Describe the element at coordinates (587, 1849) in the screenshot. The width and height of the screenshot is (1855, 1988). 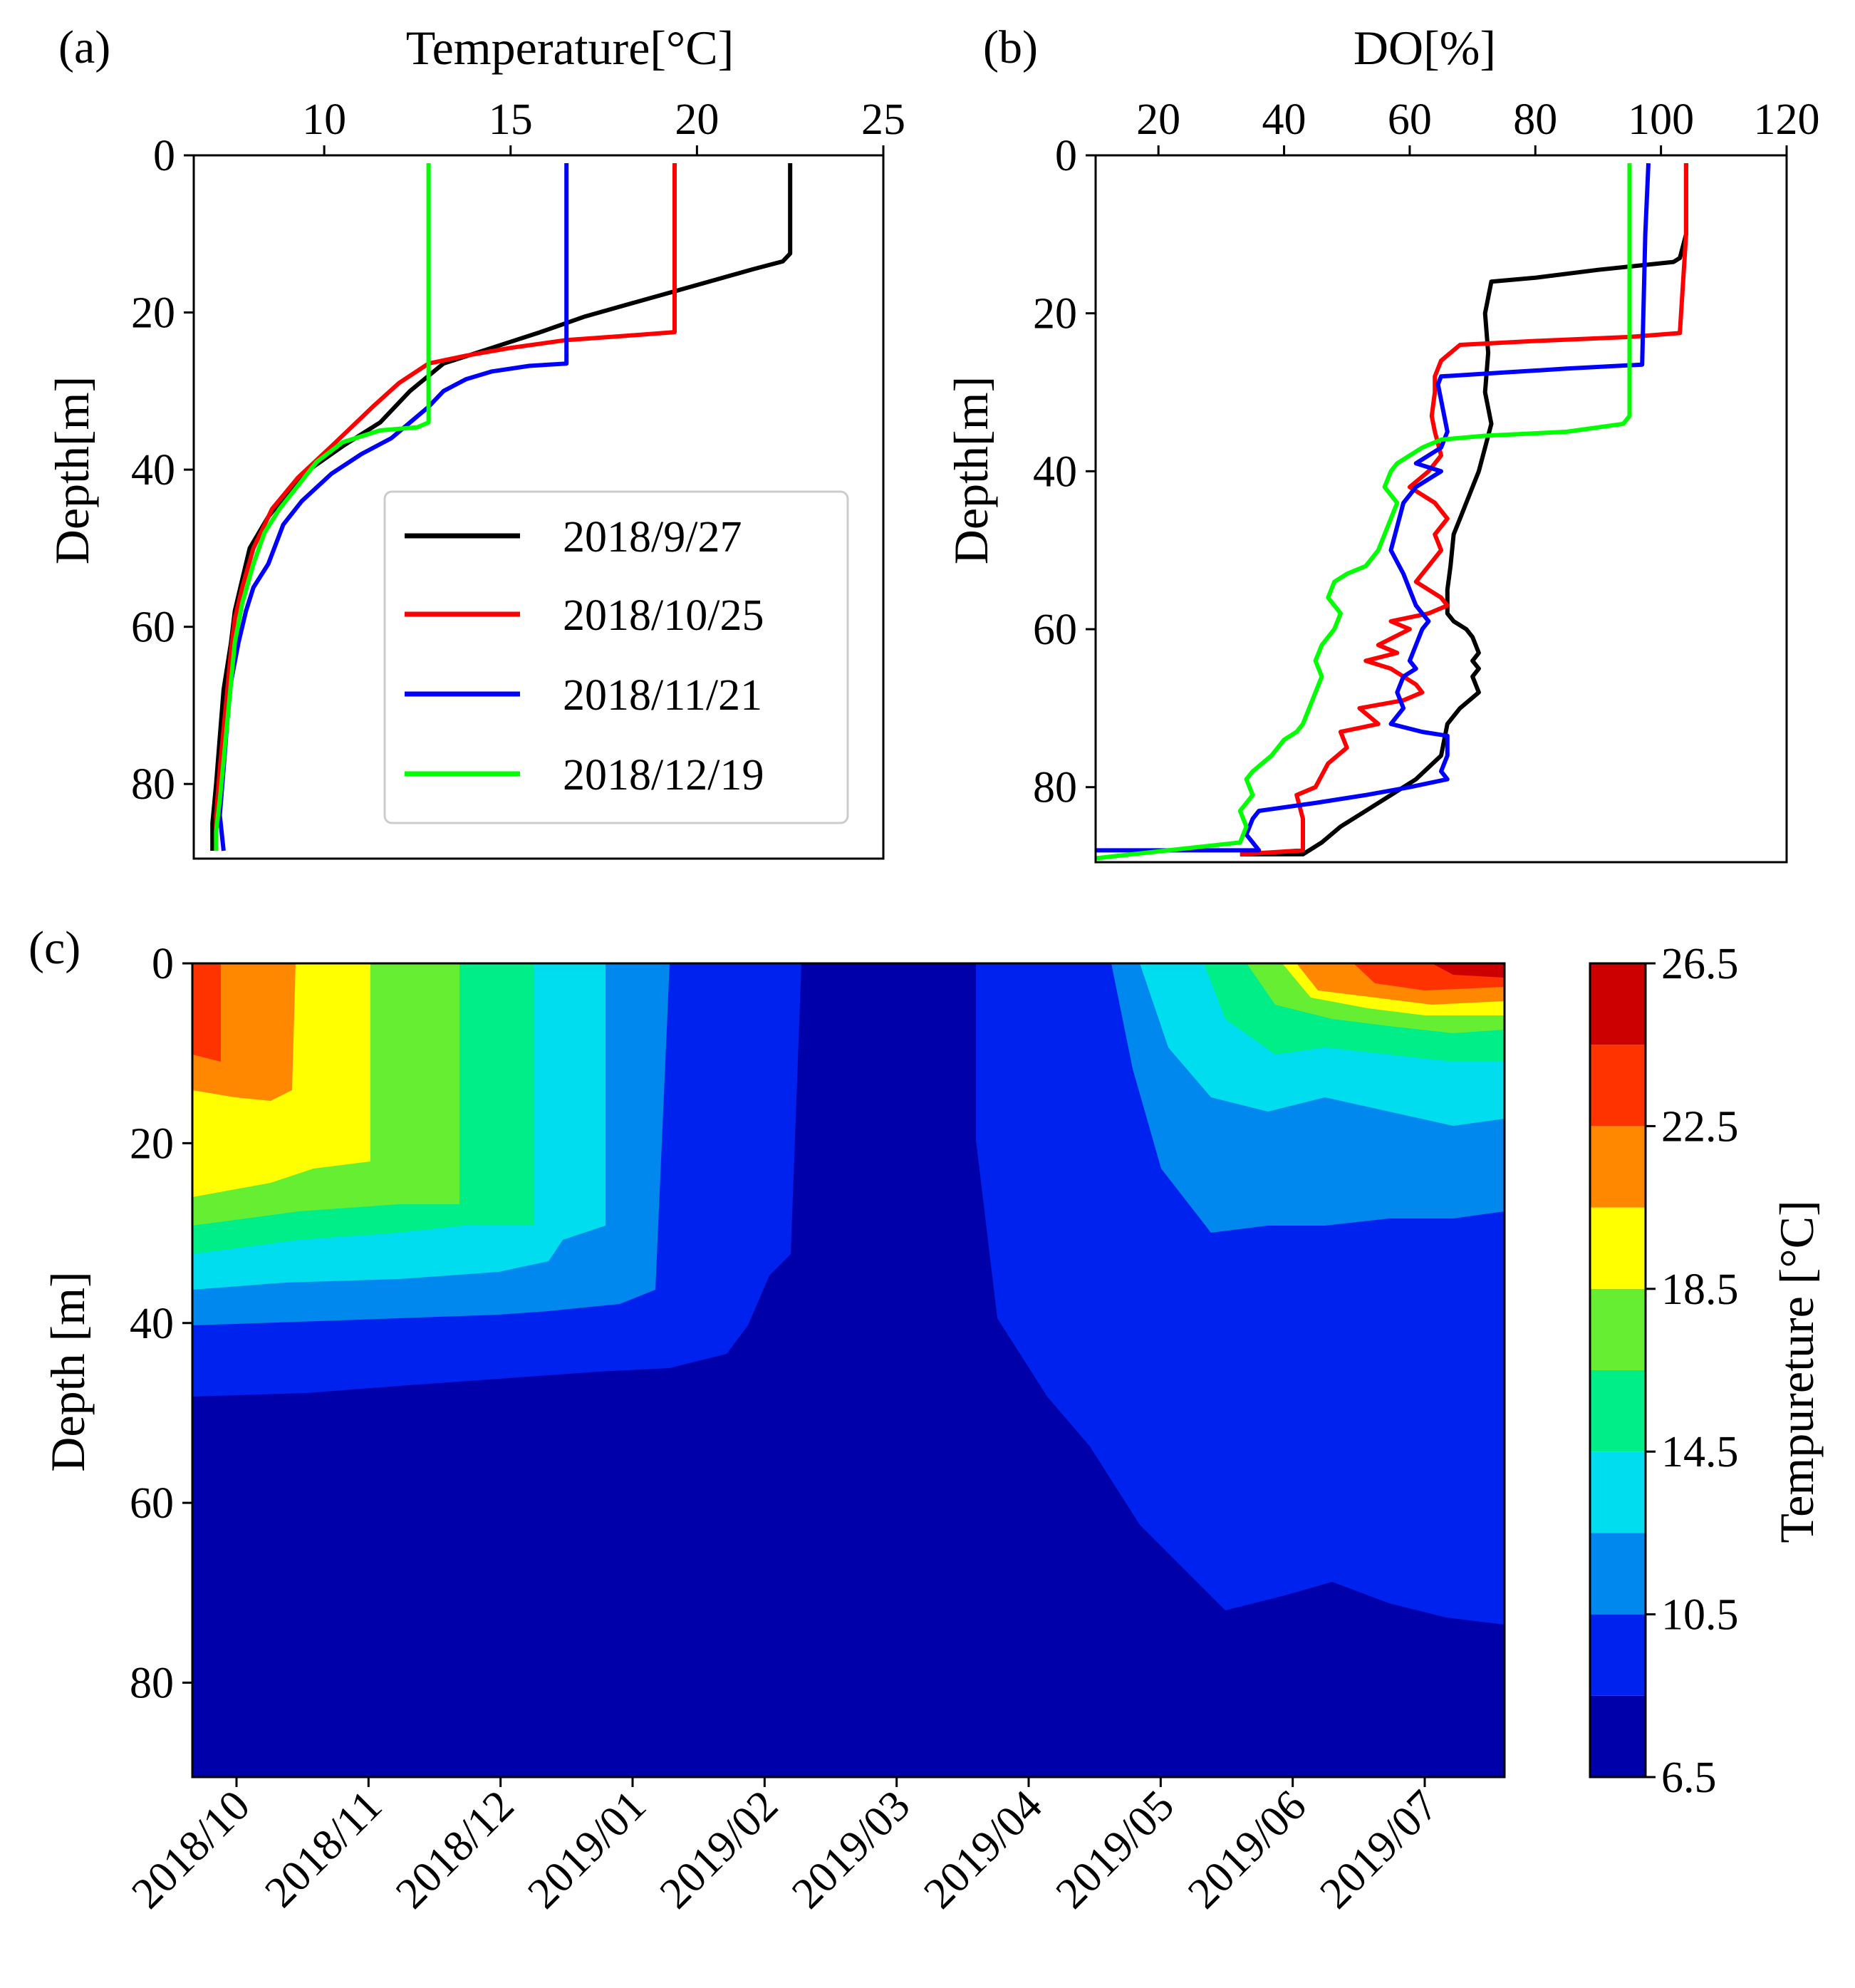
I see `panel-c-xtick-label-3: 2019/01` at that location.